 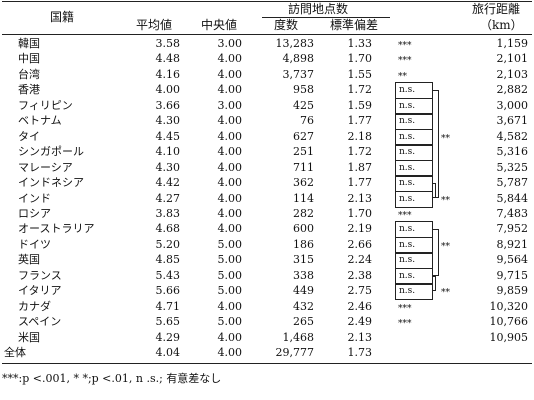 What do you see at coordinates (56, 229) in the screenshot?
I see `row-country: オーストラリア` at bounding box center [56, 229].